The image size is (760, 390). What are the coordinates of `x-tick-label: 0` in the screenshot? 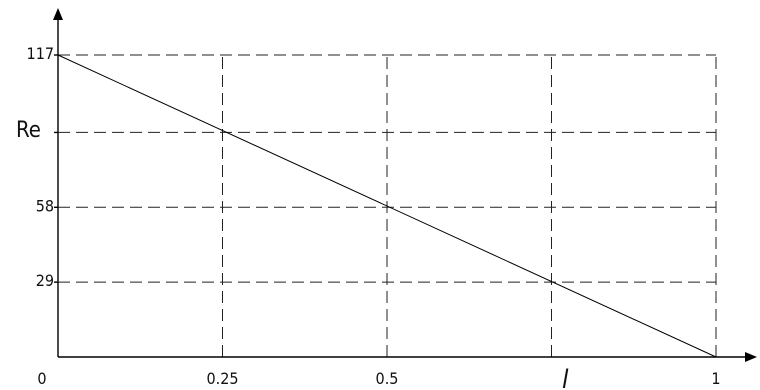 It's located at (41, 378).